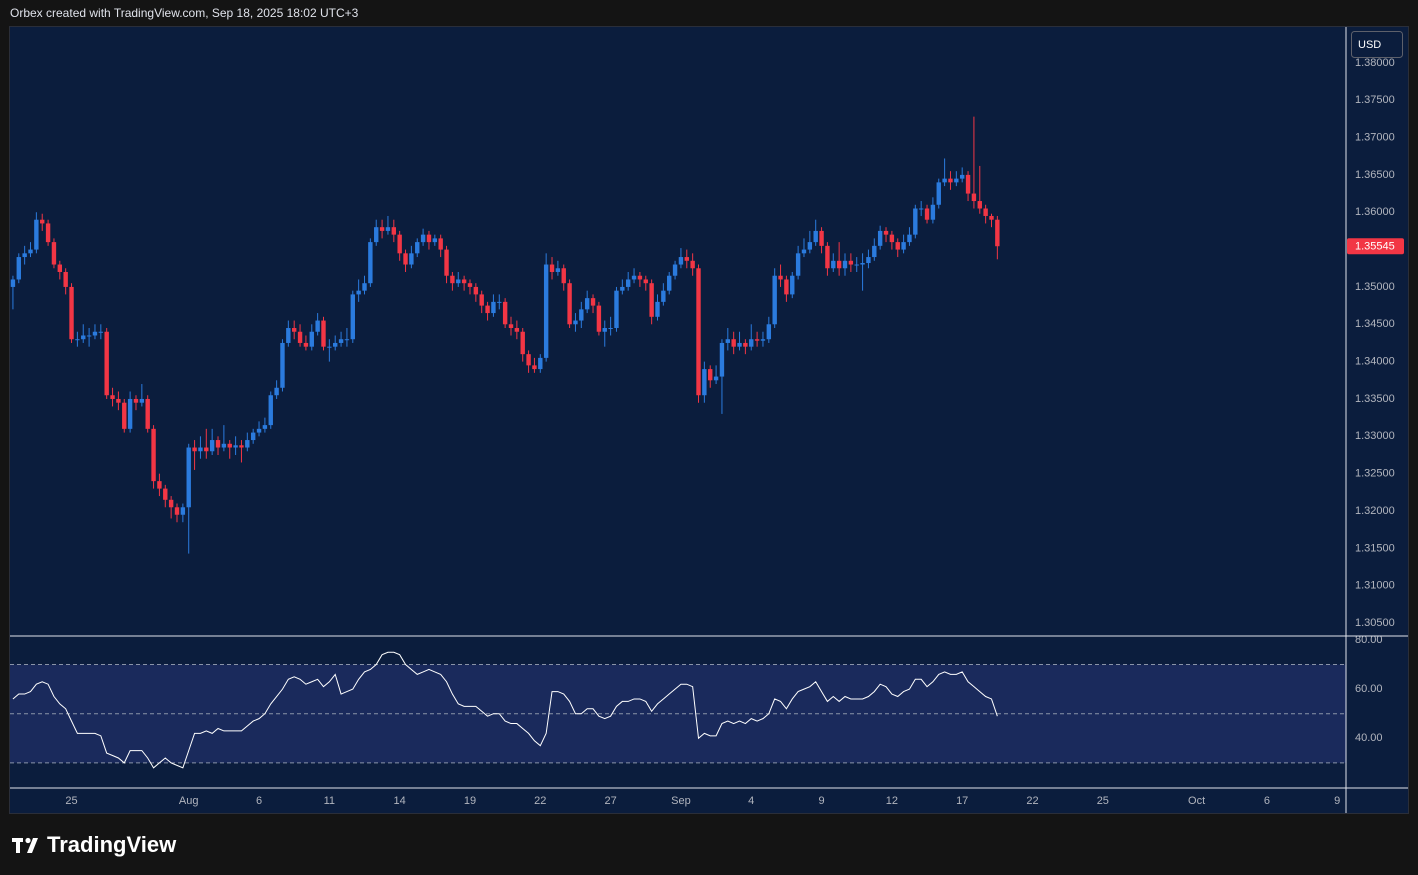  I want to click on x-tick-label: 25, so click(71, 801).